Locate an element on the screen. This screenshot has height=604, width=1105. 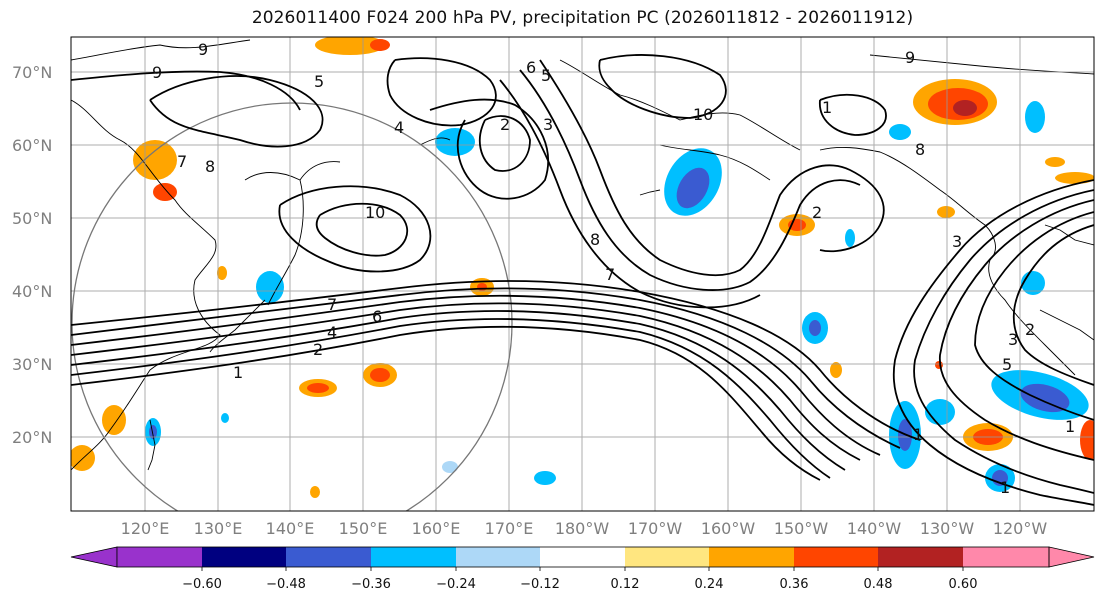
lon-label: 130°E is located at coordinates (218, 528).